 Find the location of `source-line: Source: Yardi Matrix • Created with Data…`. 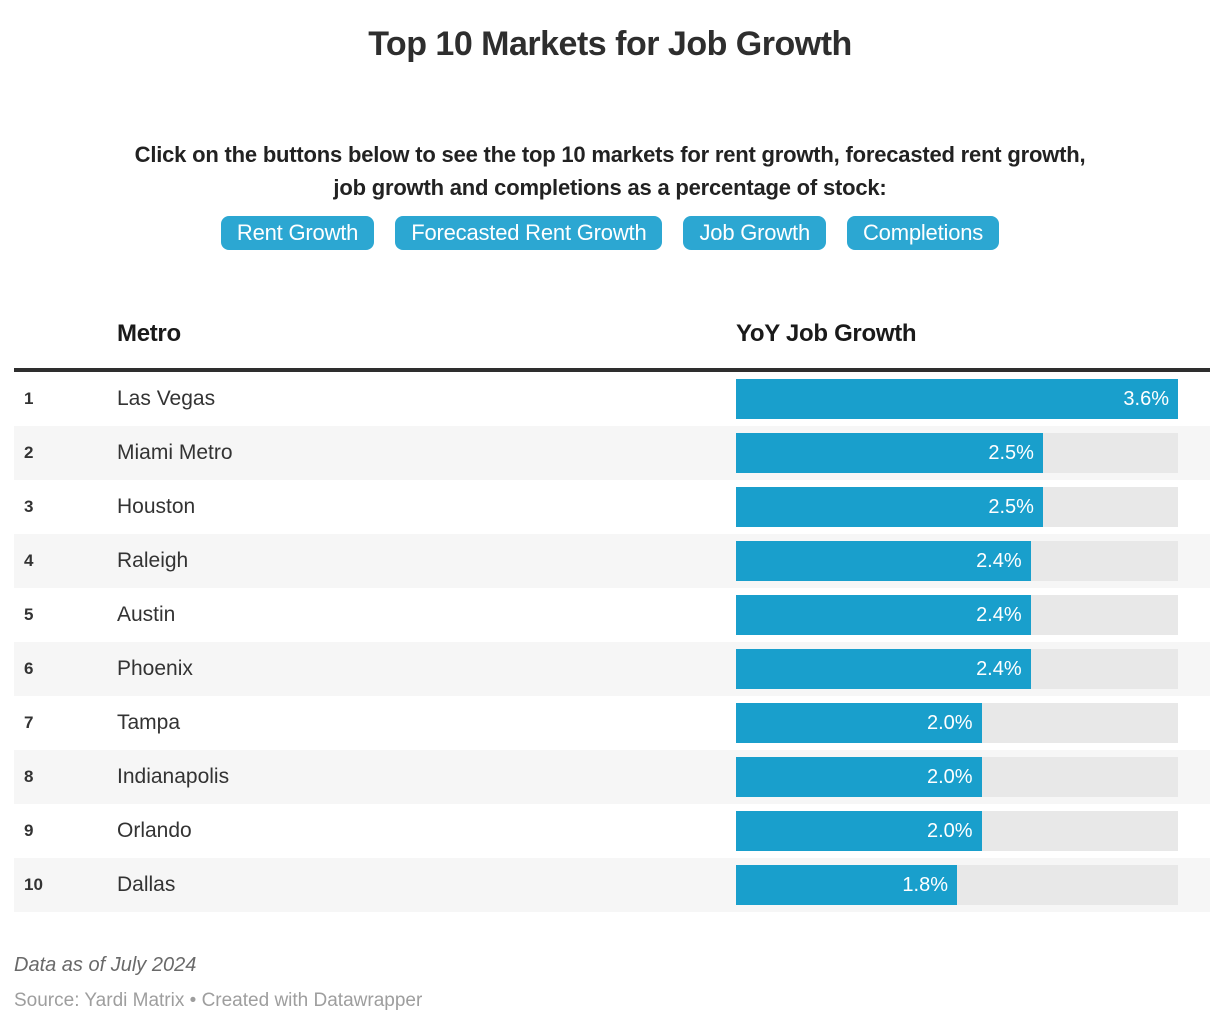

source-line: Source: Yardi Matrix • Created with Data… is located at coordinates (218, 1000).